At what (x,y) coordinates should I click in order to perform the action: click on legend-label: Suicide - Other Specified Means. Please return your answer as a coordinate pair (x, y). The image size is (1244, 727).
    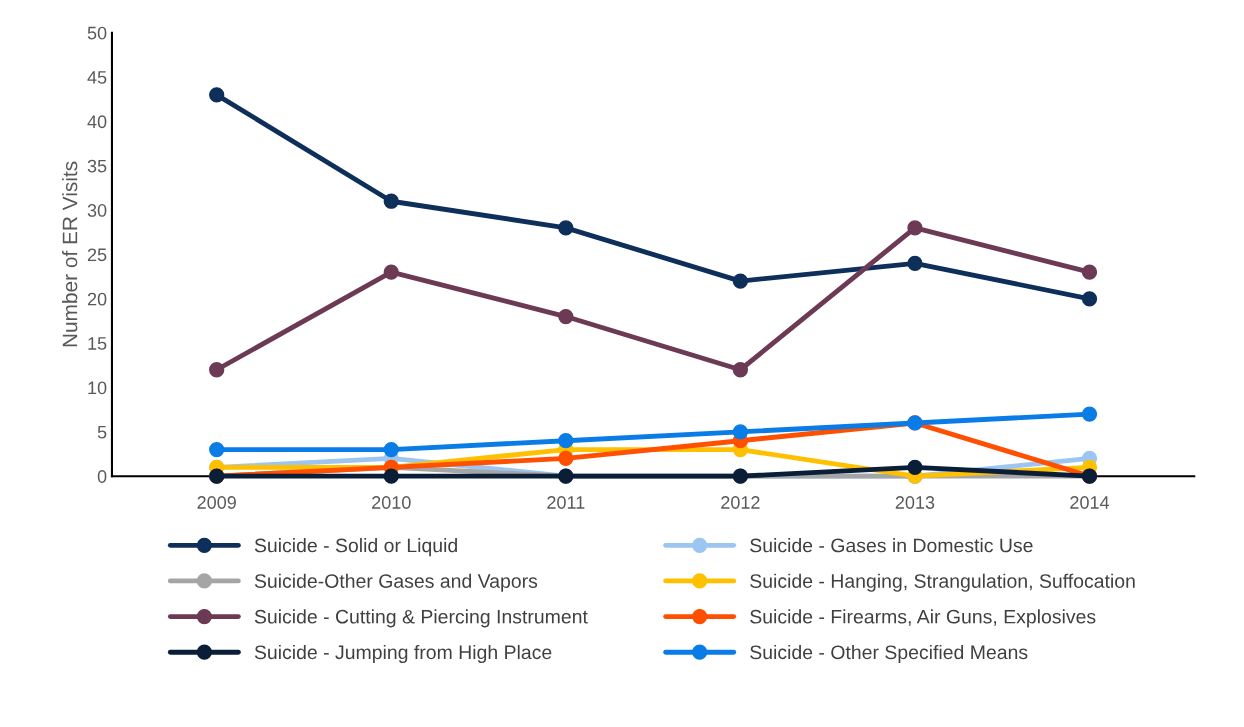
    Looking at the image, I should click on (889, 654).